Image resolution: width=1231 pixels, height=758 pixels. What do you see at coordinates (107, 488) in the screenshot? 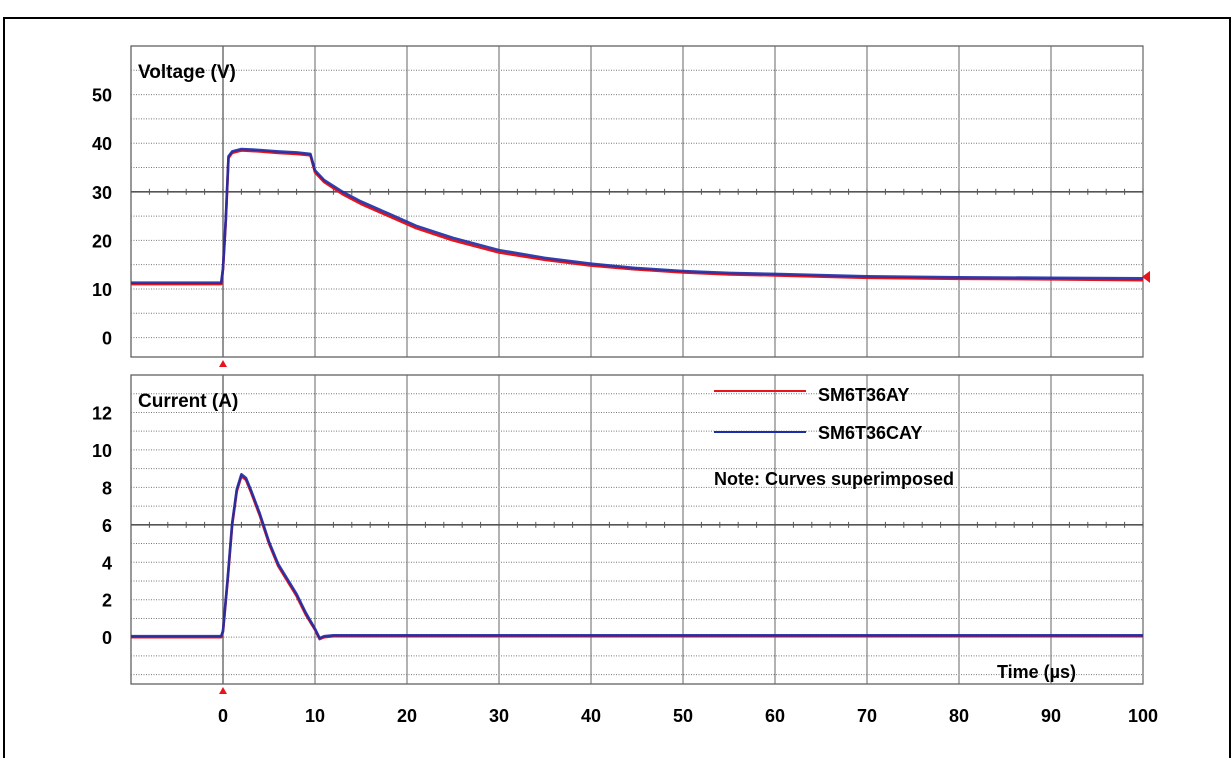
I see `current-ytick-label: 8` at bounding box center [107, 488].